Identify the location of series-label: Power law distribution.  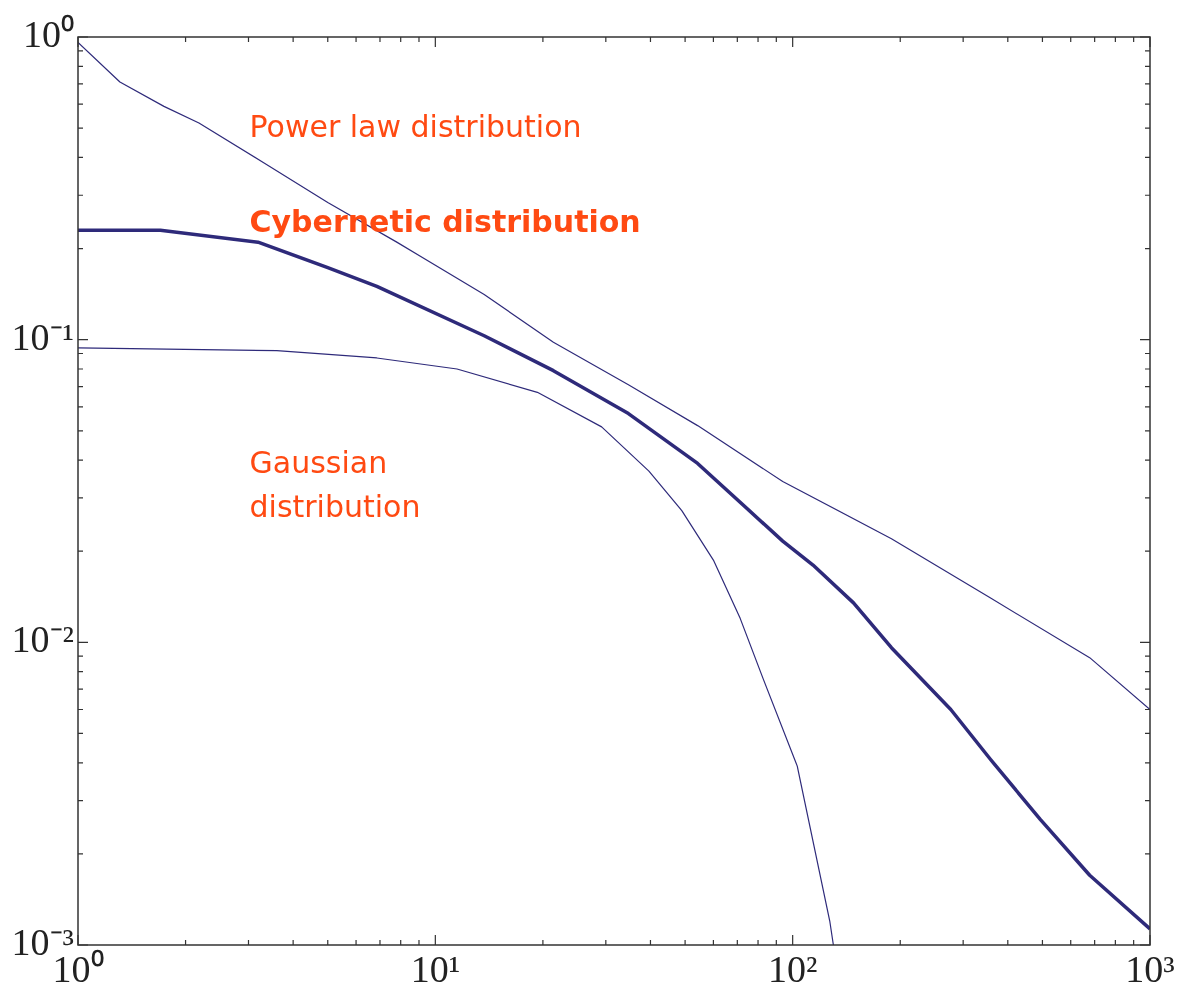
(415, 126).